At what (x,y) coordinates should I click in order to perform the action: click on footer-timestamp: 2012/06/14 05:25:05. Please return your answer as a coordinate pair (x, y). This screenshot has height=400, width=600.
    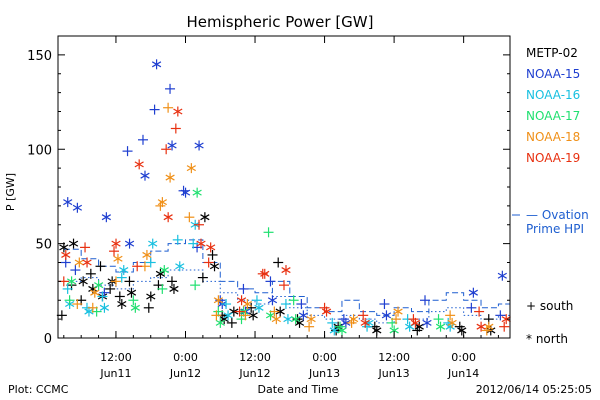
    Looking at the image, I should click on (534, 389).